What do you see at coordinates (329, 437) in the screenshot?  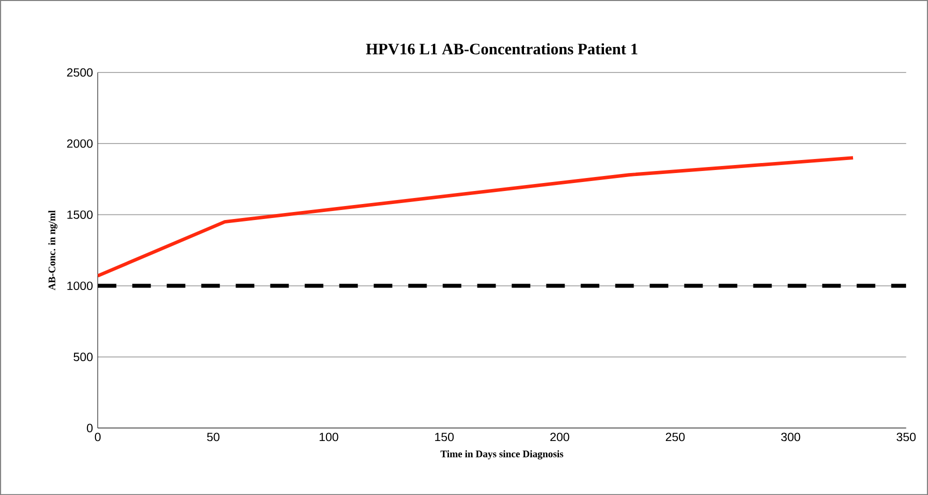 I see `x-tick-label: 100` at bounding box center [329, 437].